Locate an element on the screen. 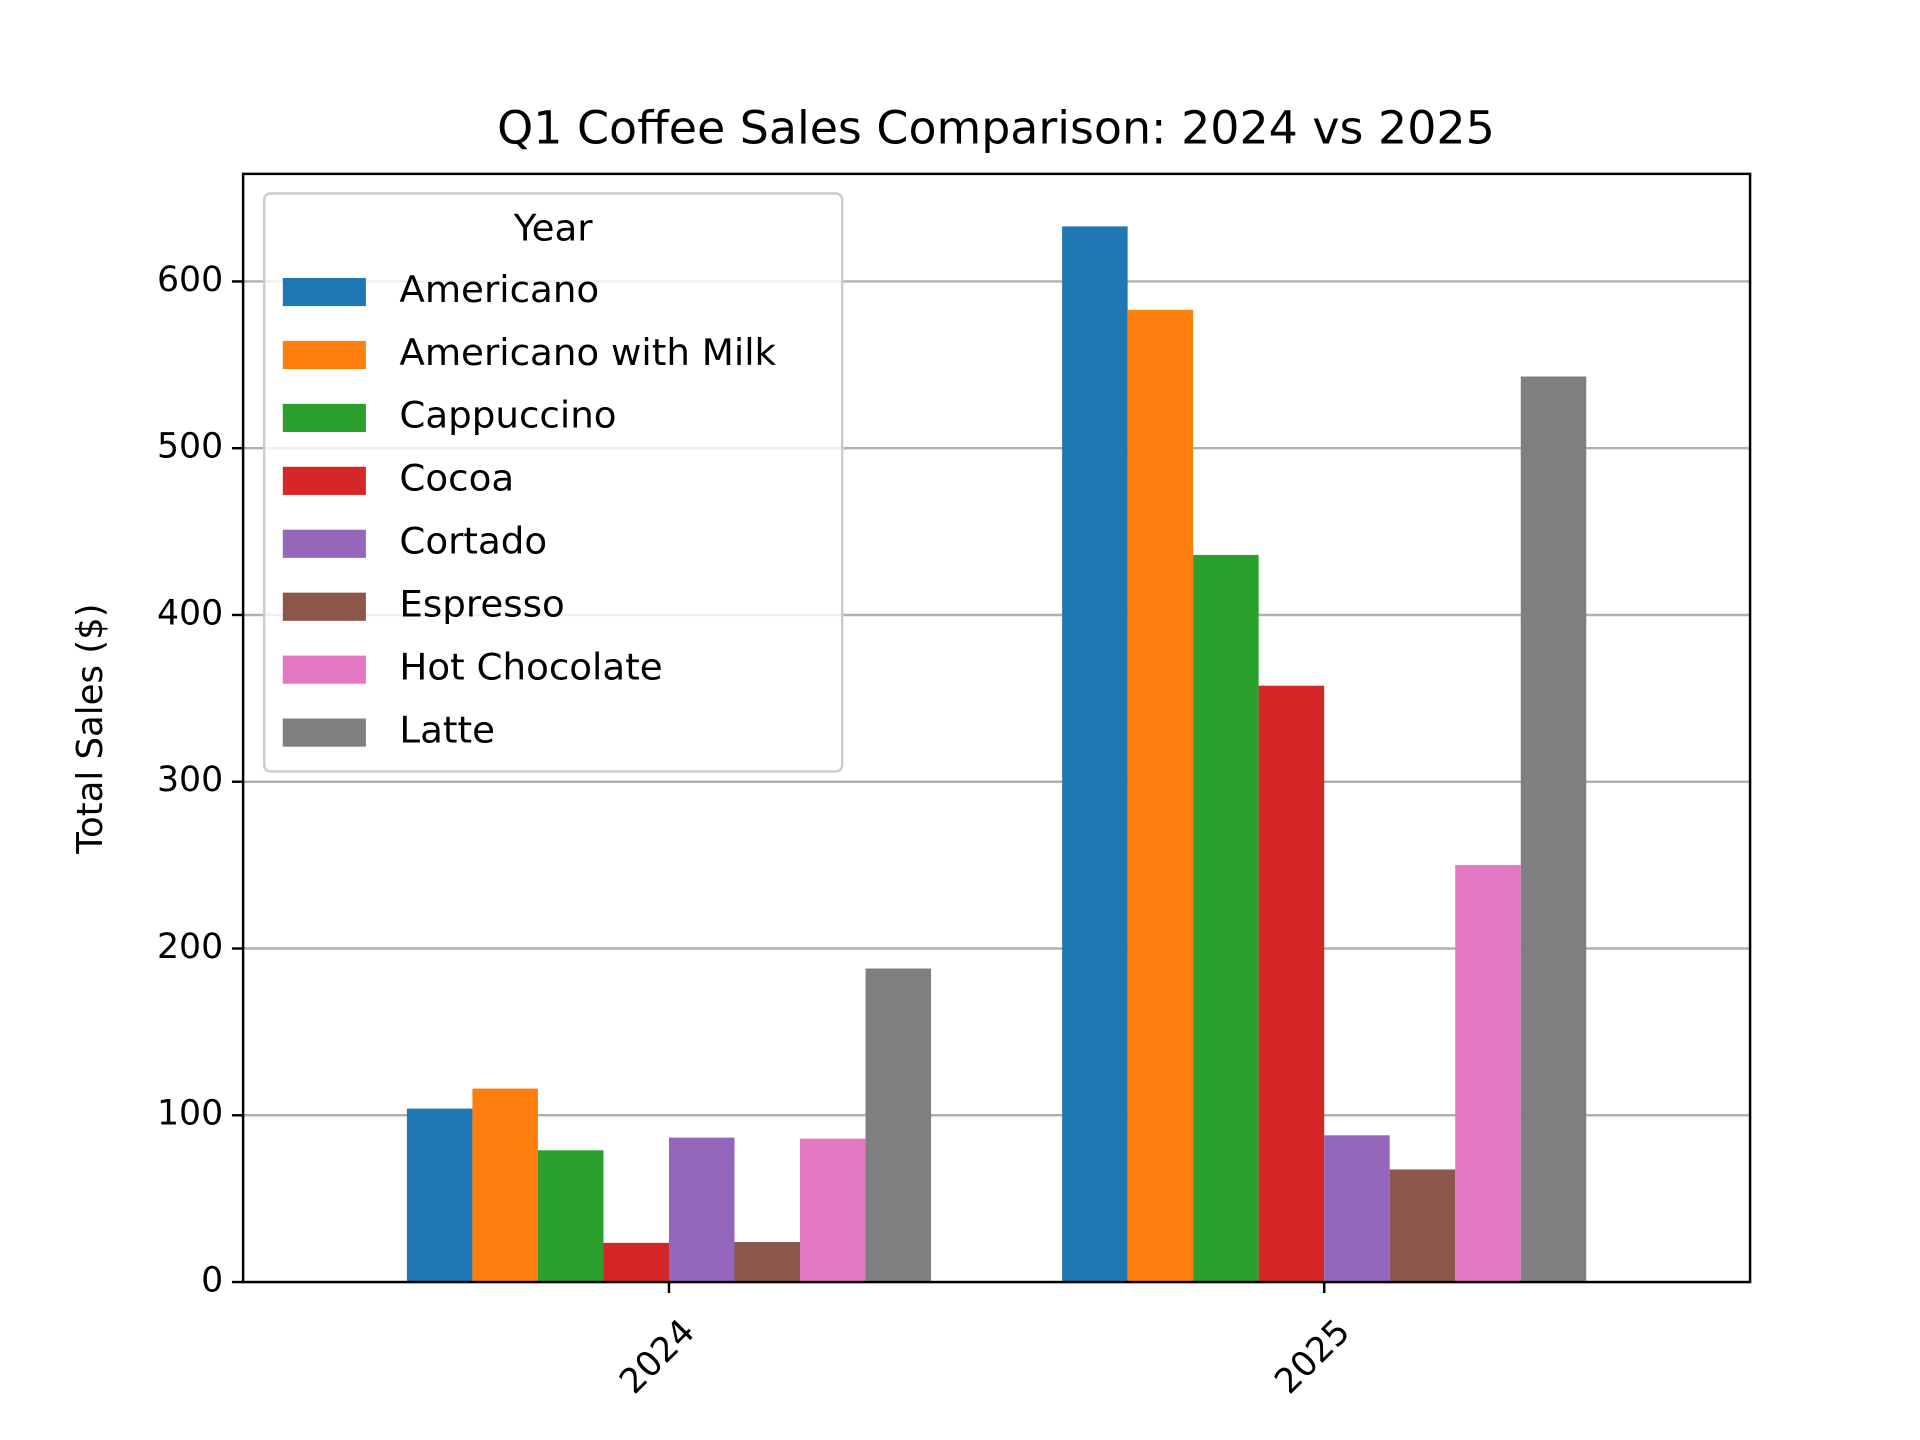  legend-label: Americano with Milk is located at coordinates (587, 352).